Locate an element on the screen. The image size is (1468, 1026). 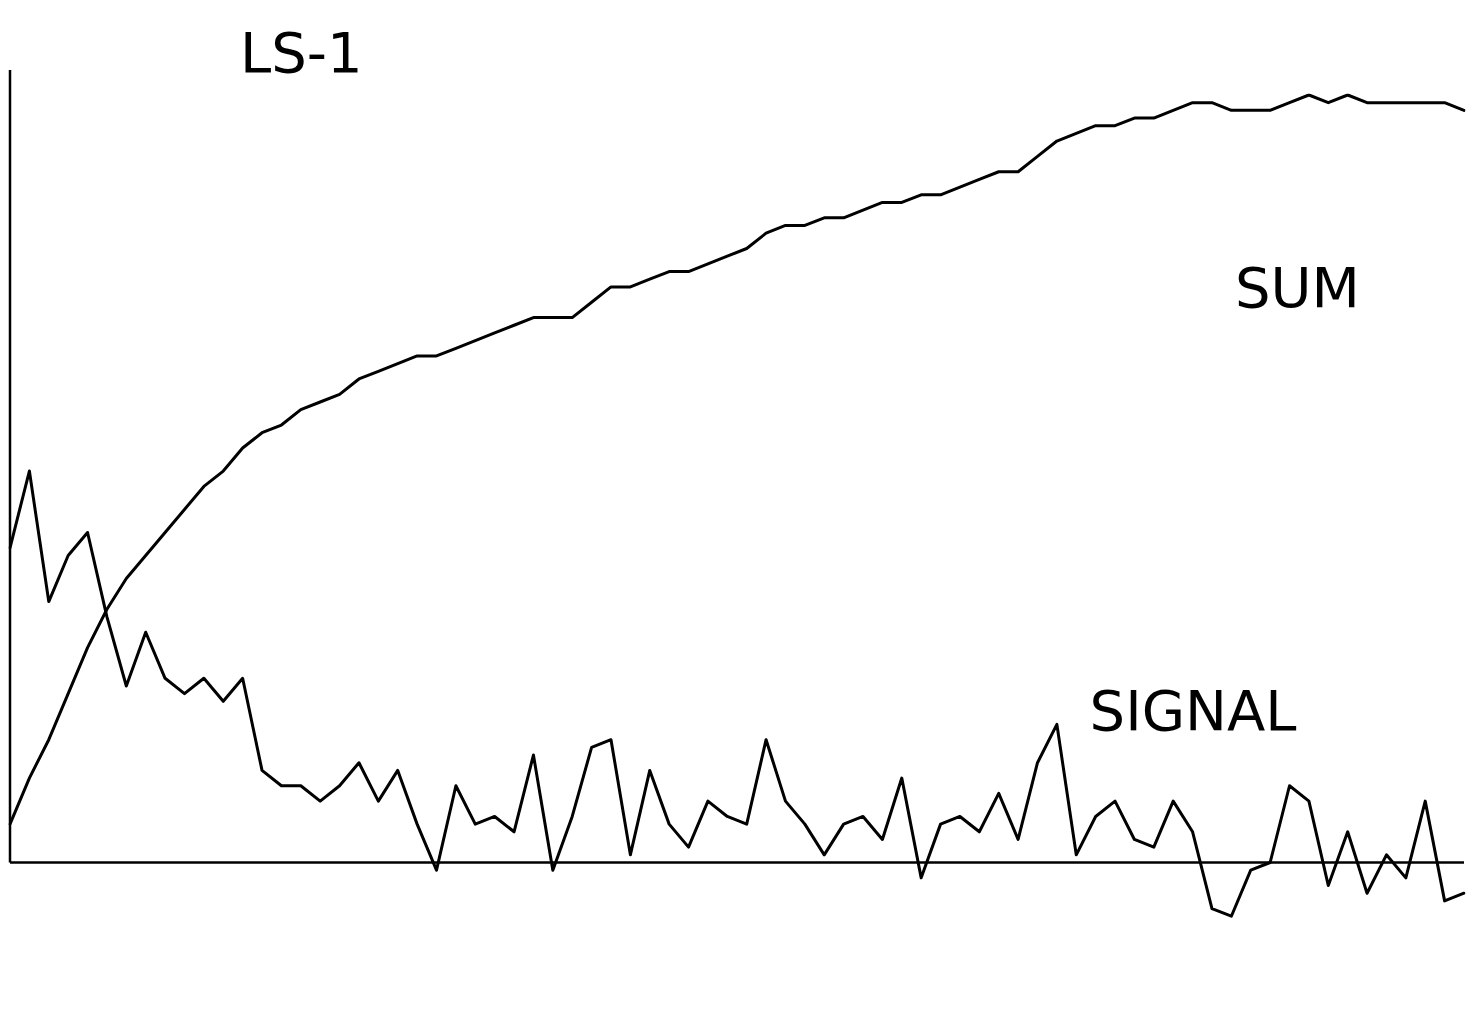
chart-title: LS-1 is located at coordinates (301, 52).